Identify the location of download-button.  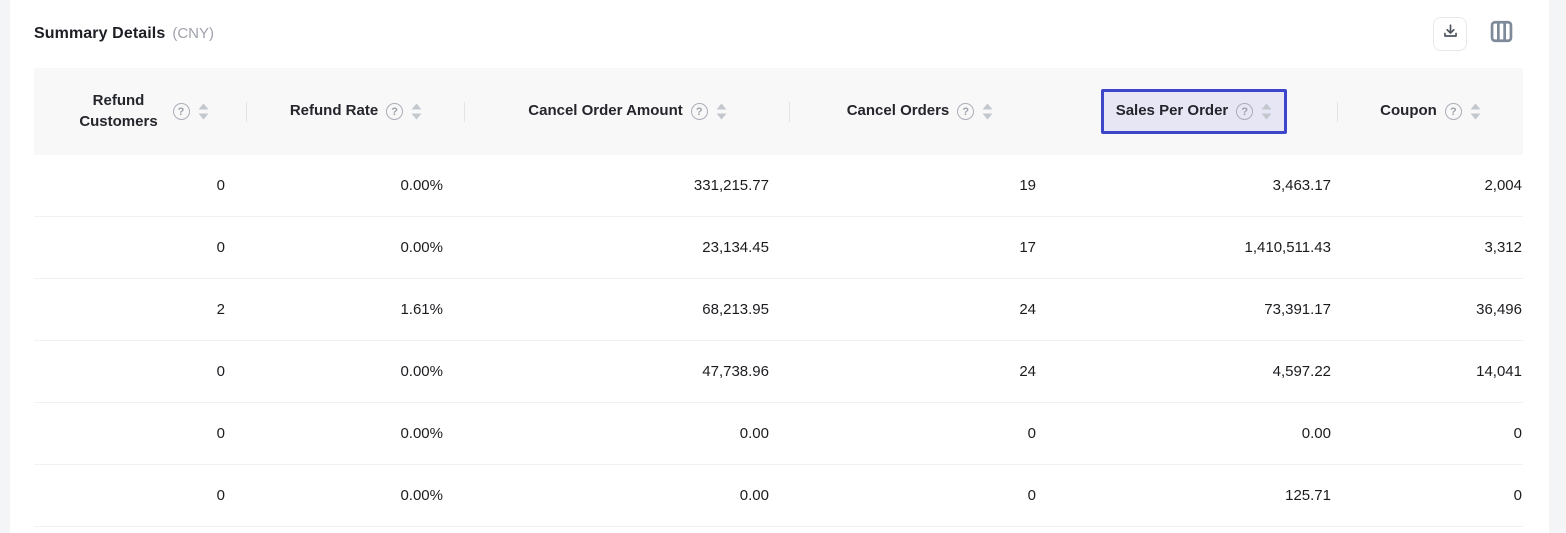
(1450, 34).